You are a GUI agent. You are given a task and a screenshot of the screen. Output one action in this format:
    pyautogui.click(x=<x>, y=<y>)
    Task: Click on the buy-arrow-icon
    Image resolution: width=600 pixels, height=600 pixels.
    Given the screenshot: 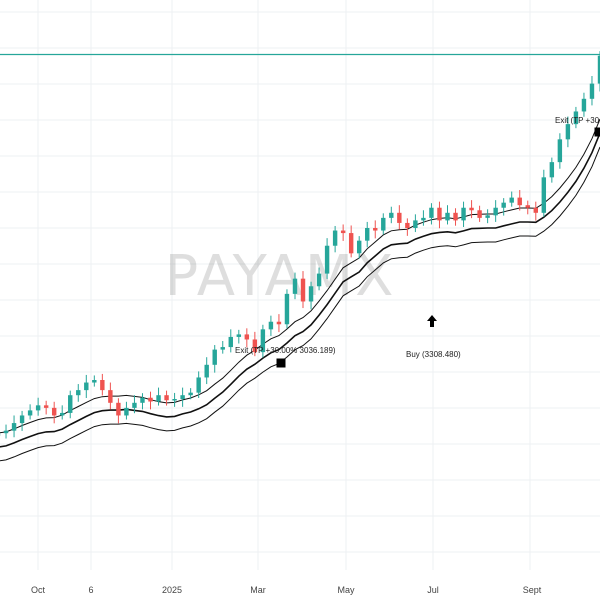 What is the action you would take?
    pyautogui.click(x=432, y=321)
    